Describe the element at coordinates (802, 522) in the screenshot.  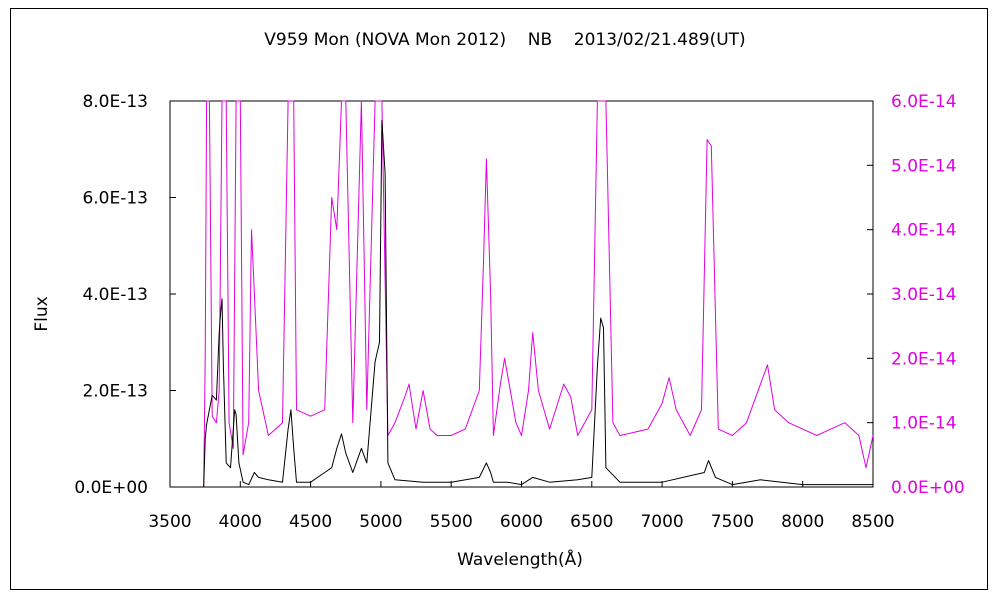
I see `x-tick-label: 8000` at that location.